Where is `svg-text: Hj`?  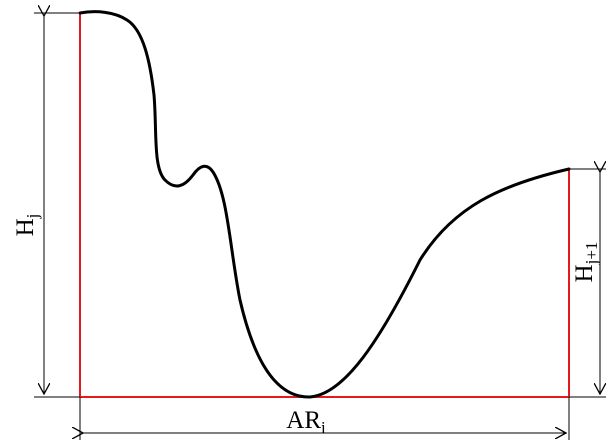 svg-text: Hj is located at coordinates (27, 225).